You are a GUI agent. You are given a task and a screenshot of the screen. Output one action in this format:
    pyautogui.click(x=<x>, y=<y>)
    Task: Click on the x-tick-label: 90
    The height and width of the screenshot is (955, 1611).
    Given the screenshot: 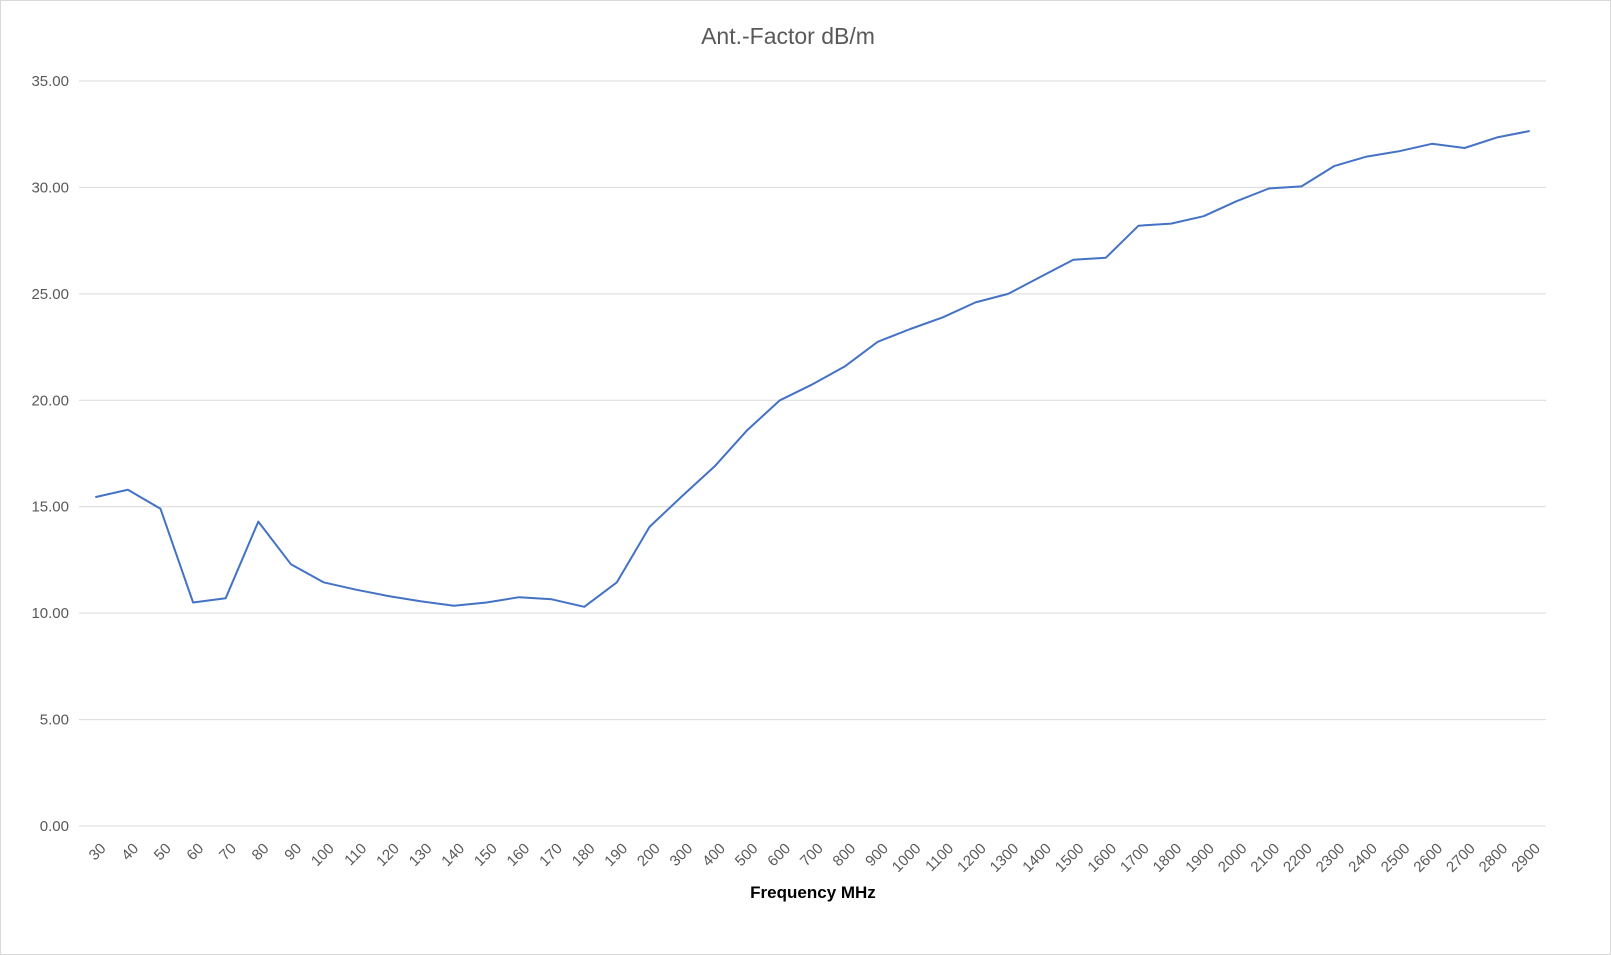 What is the action you would take?
    pyautogui.click(x=293, y=852)
    